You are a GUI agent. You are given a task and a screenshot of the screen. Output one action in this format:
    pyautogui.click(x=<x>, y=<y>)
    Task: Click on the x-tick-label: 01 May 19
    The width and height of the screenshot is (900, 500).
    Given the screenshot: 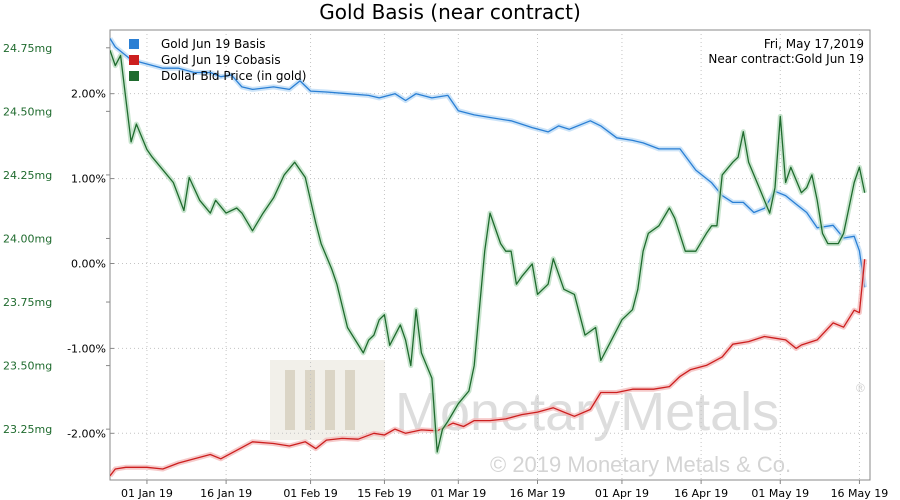 What is the action you would take?
    pyautogui.click(x=780, y=493)
    